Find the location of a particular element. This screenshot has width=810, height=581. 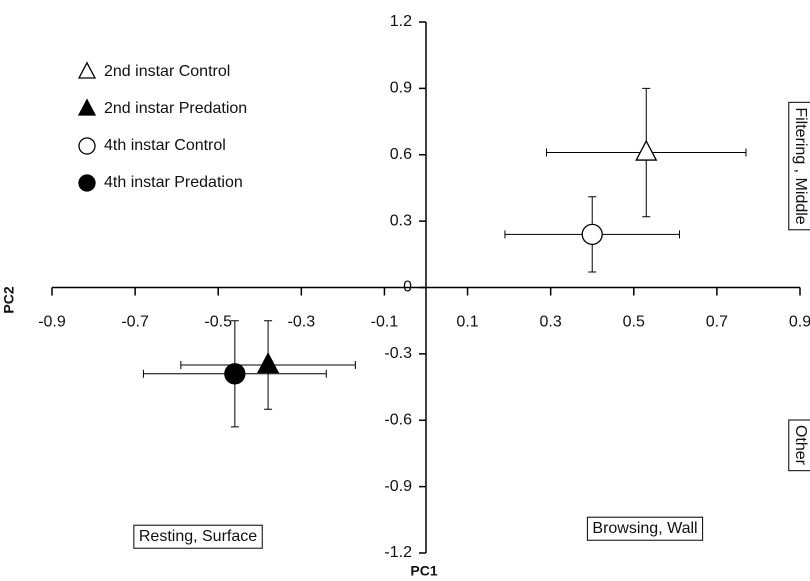

x-tick-label: -0.5 is located at coordinates (218, 322).